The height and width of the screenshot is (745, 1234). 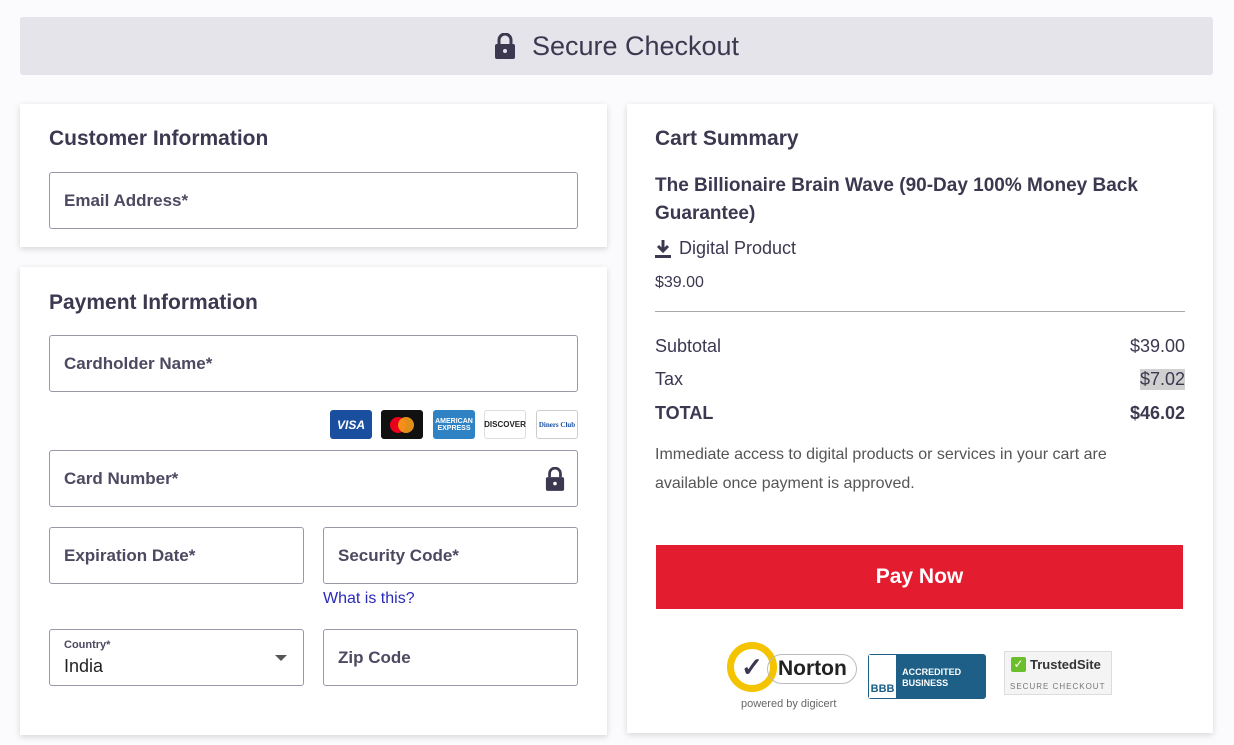 I want to click on security-code-input: Security Code*, so click(x=450, y=555).